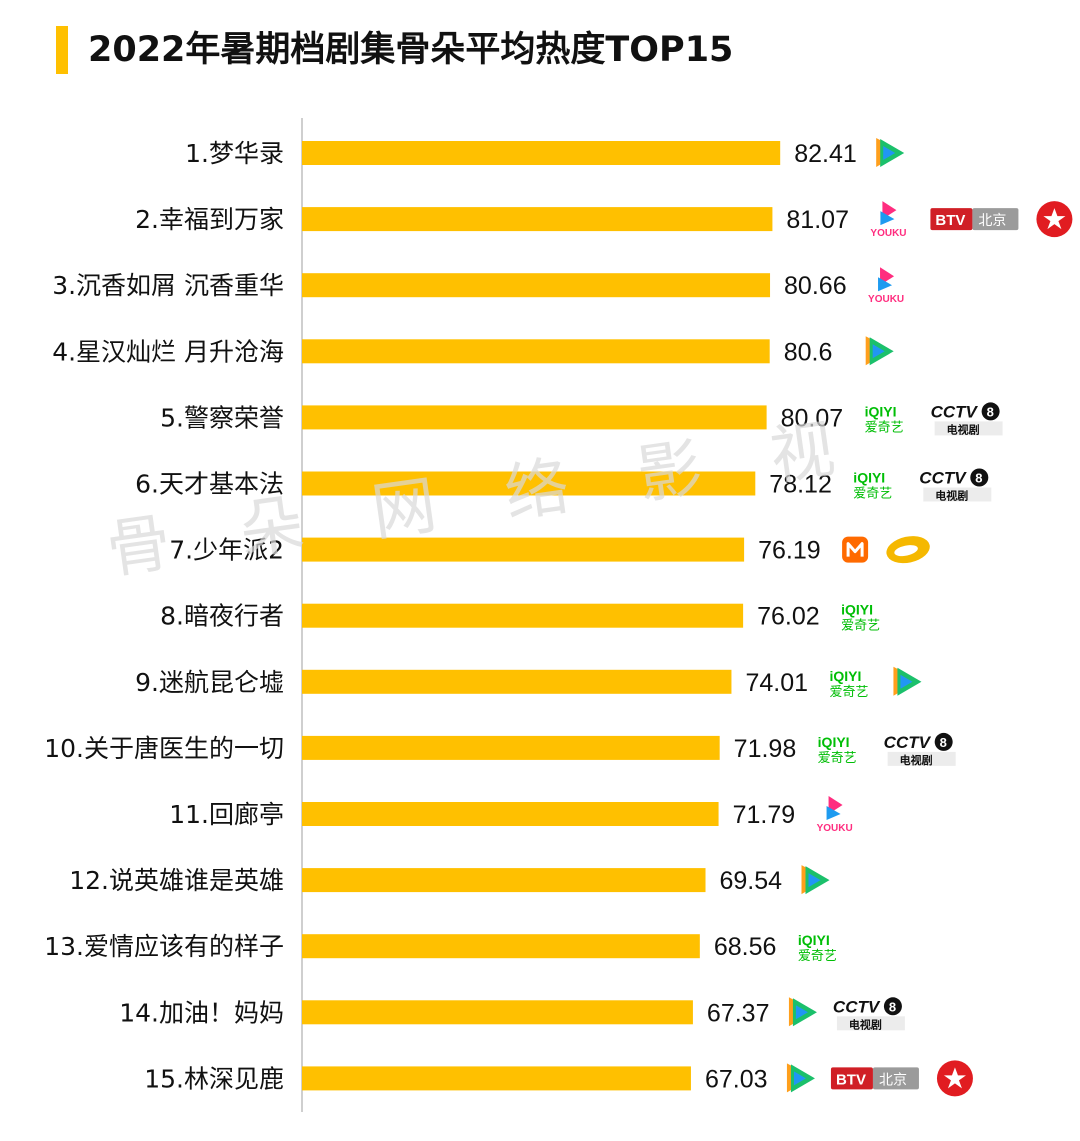  What do you see at coordinates (855, 549) in the screenshot?
I see `mango-tv-icon` at bounding box center [855, 549].